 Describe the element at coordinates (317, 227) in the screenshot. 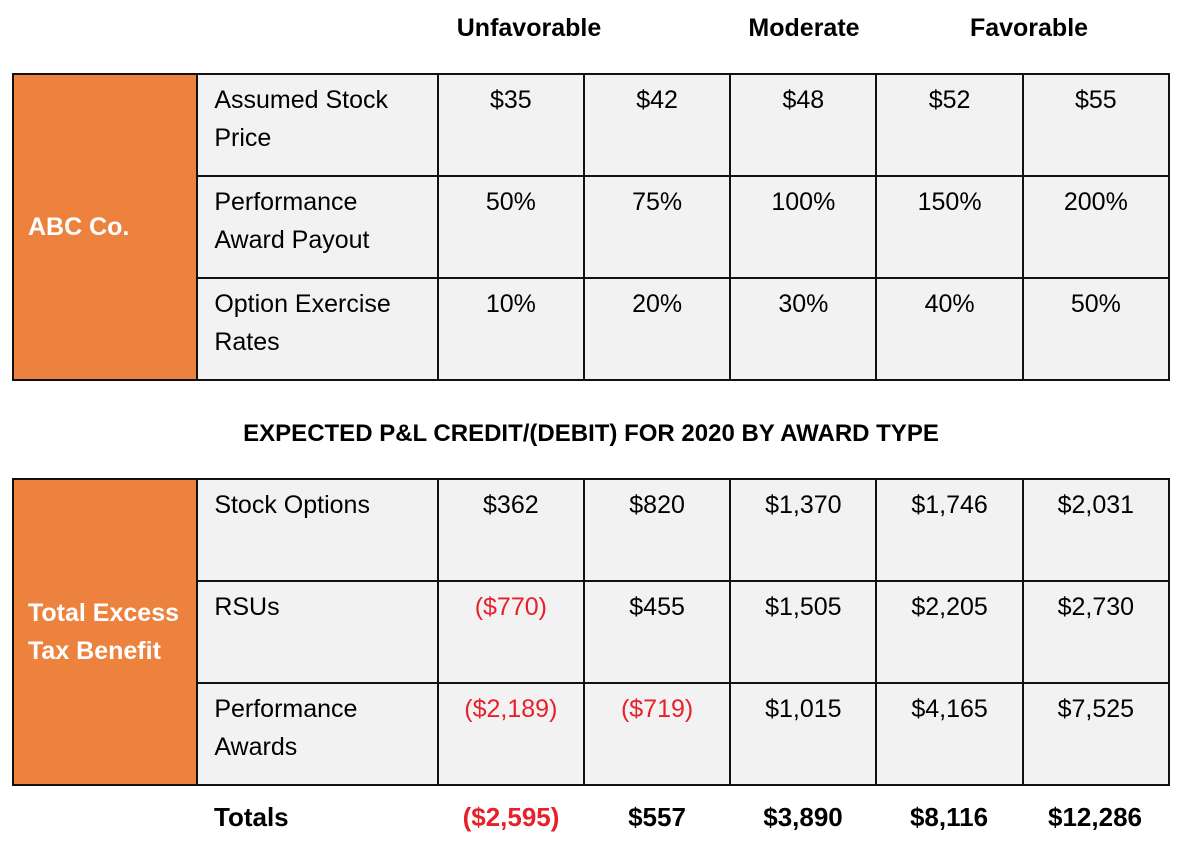

I see `row-label: Performance Award Payout` at that location.